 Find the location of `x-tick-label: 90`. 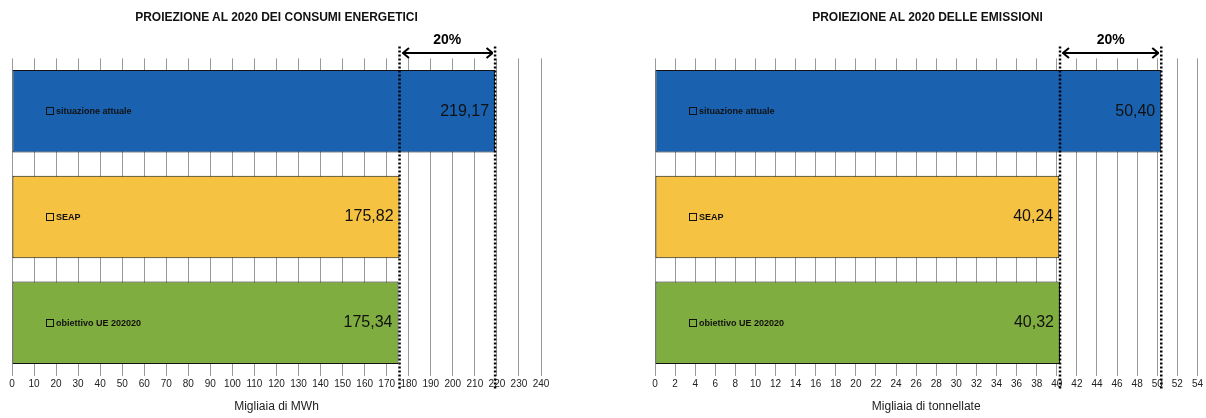

x-tick-label: 90 is located at coordinates (210, 384).